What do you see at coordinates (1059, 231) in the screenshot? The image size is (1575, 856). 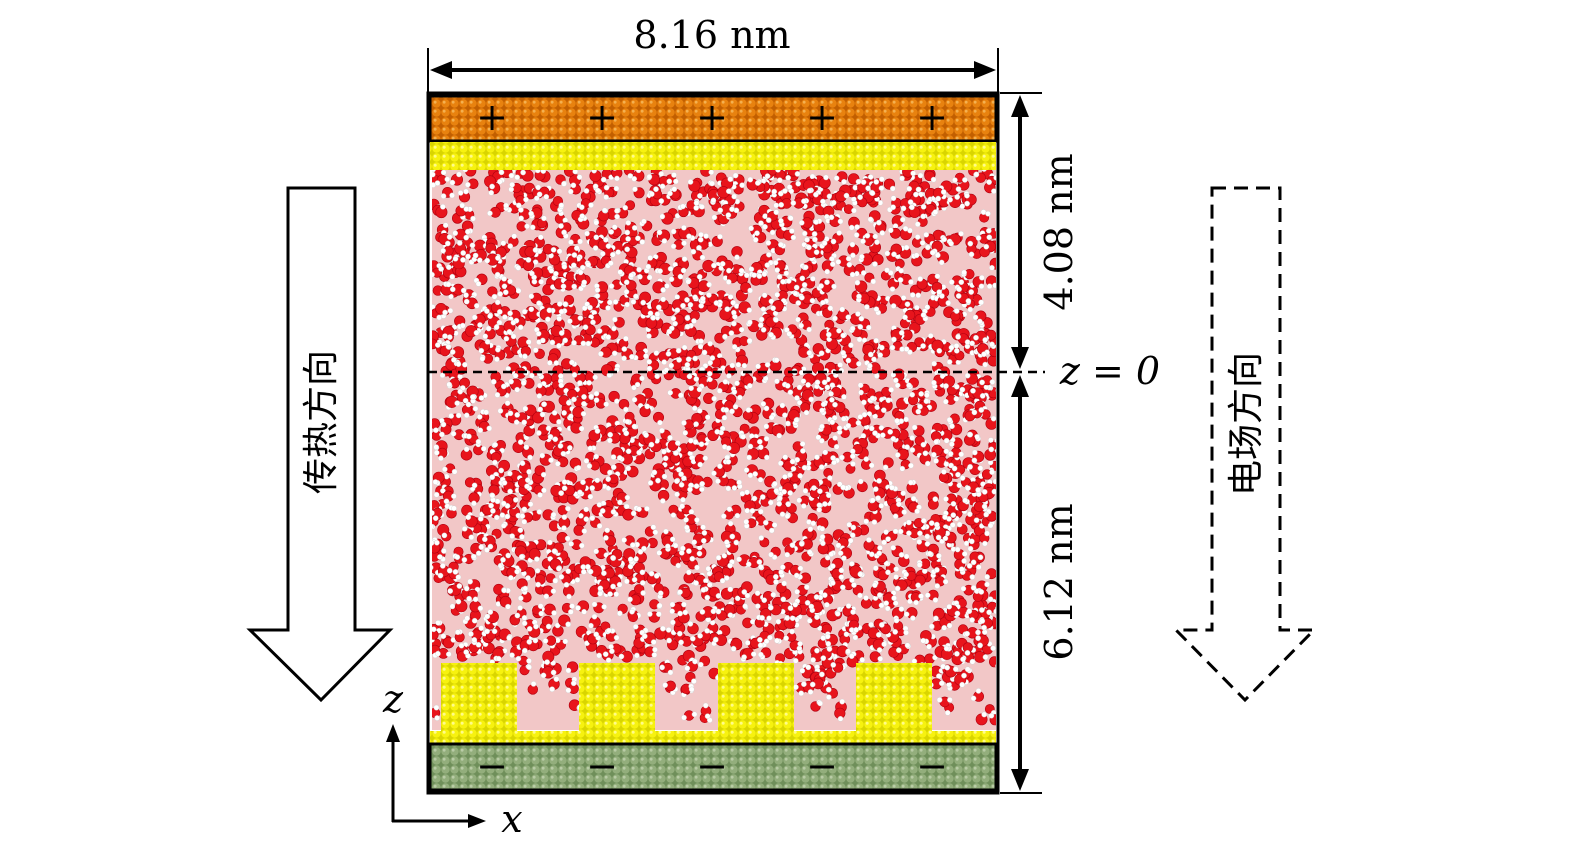 I see `upper-height-label: 4.08 nm` at bounding box center [1059, 231].